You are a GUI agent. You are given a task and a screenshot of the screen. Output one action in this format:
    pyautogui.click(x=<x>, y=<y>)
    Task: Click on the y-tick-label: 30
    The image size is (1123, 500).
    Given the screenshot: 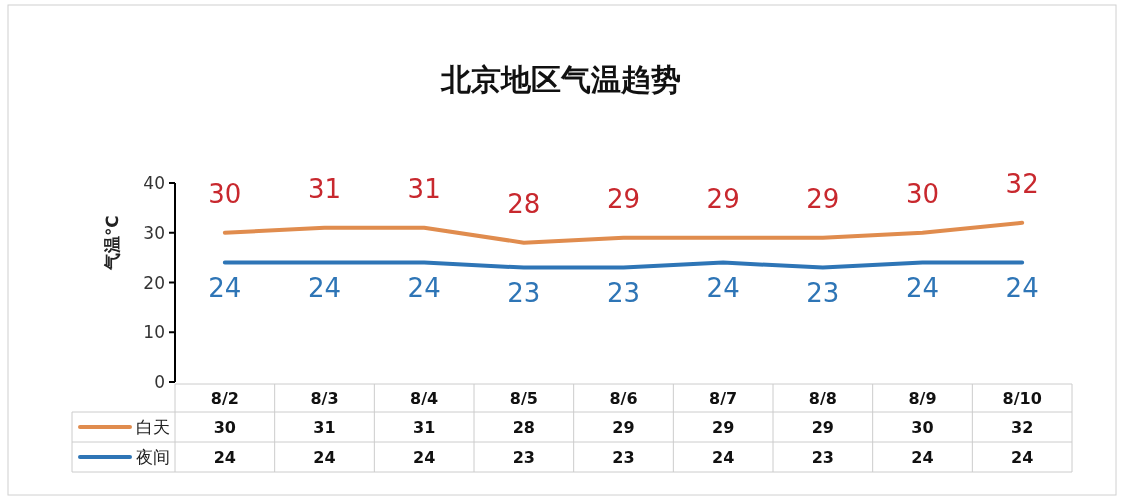 What is the action you would take?
    pyautogui.click(x=154, y=232)
    